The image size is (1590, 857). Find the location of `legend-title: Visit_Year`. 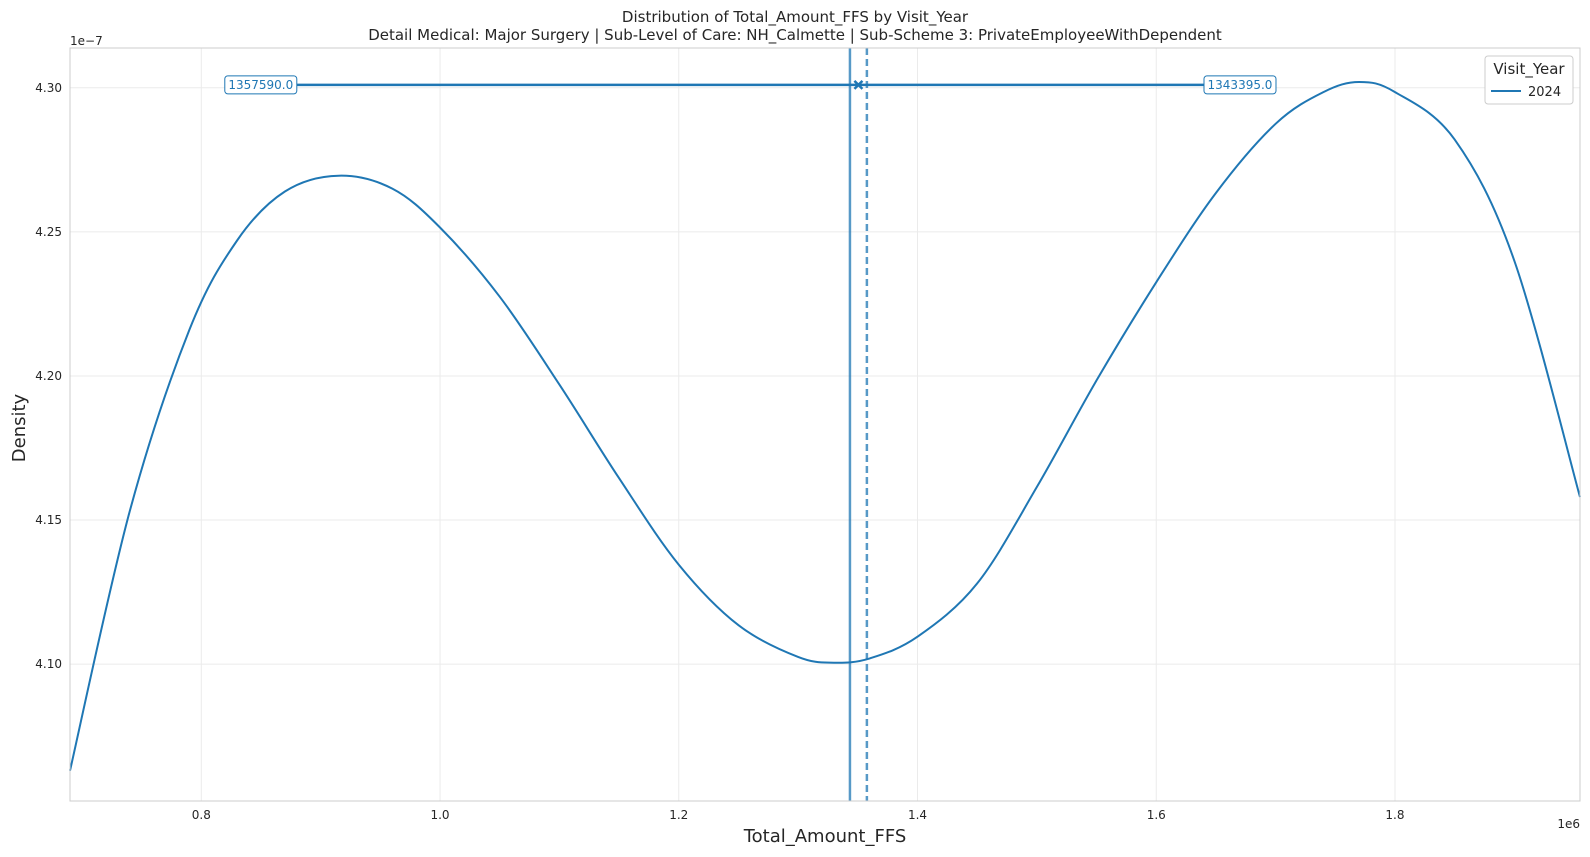

legend-title: Visit_Year is located at coordinates (1529, 69).